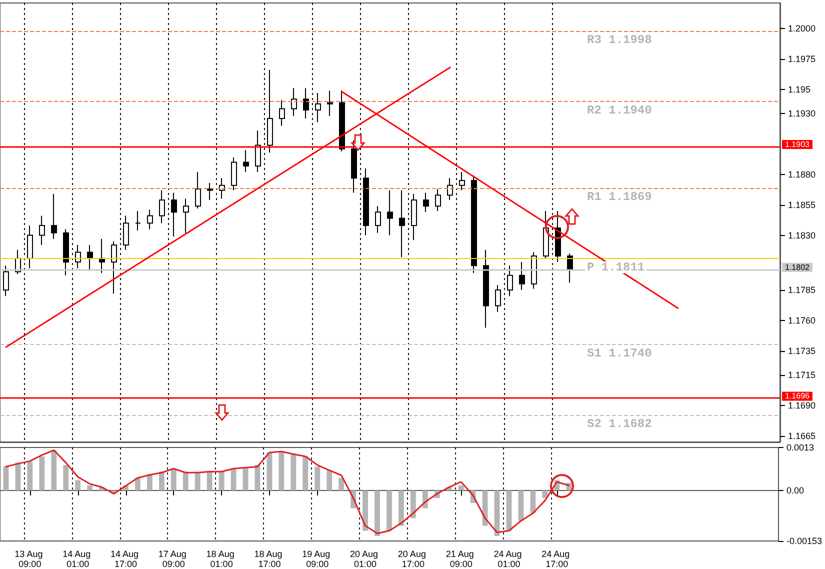  I want to click on y-tick-label: 1.1855, so click(802, 205).